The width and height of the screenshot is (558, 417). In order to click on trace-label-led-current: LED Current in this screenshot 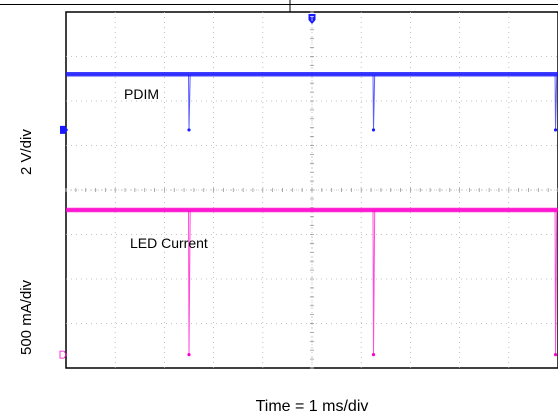, I will do `click(169, 243)`.